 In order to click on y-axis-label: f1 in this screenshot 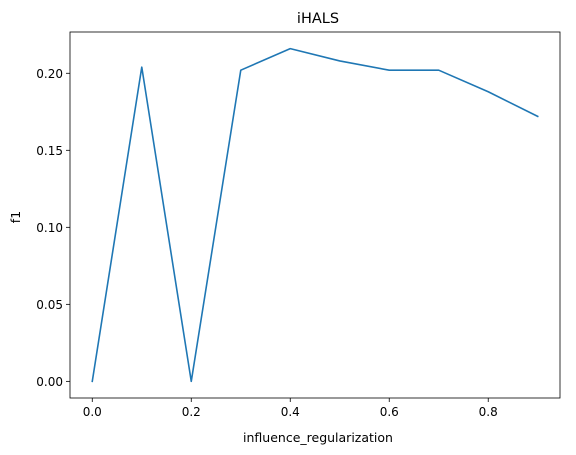, I will do `click(15, 217)`.